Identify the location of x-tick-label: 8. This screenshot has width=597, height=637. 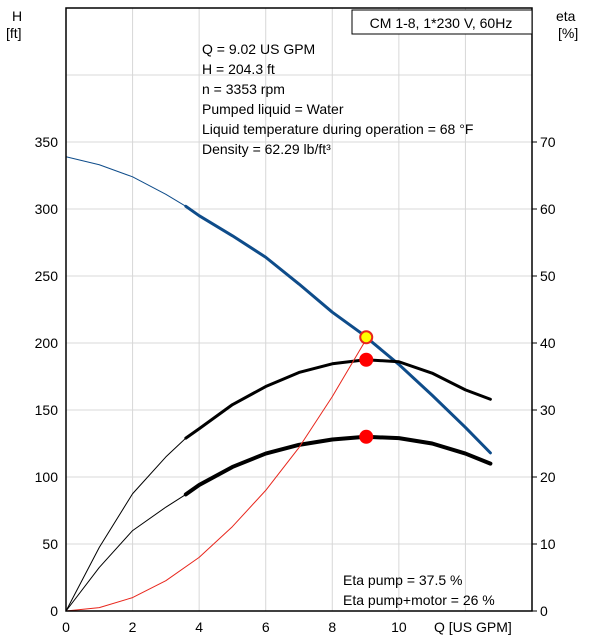
(332, 627).